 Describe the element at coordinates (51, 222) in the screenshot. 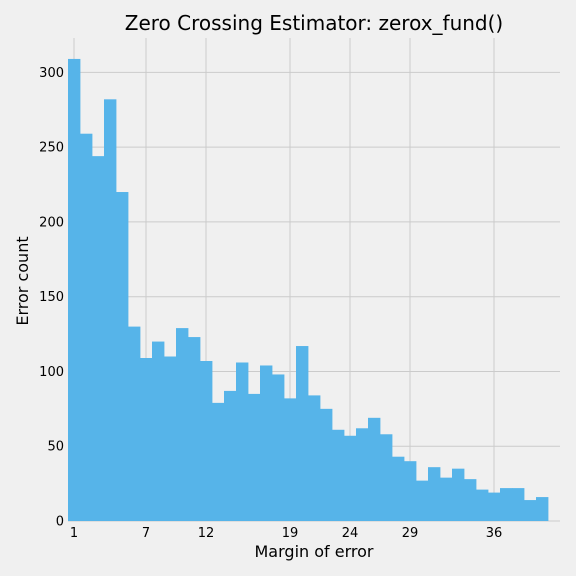

I see `y-tick-label: 200` at that location.